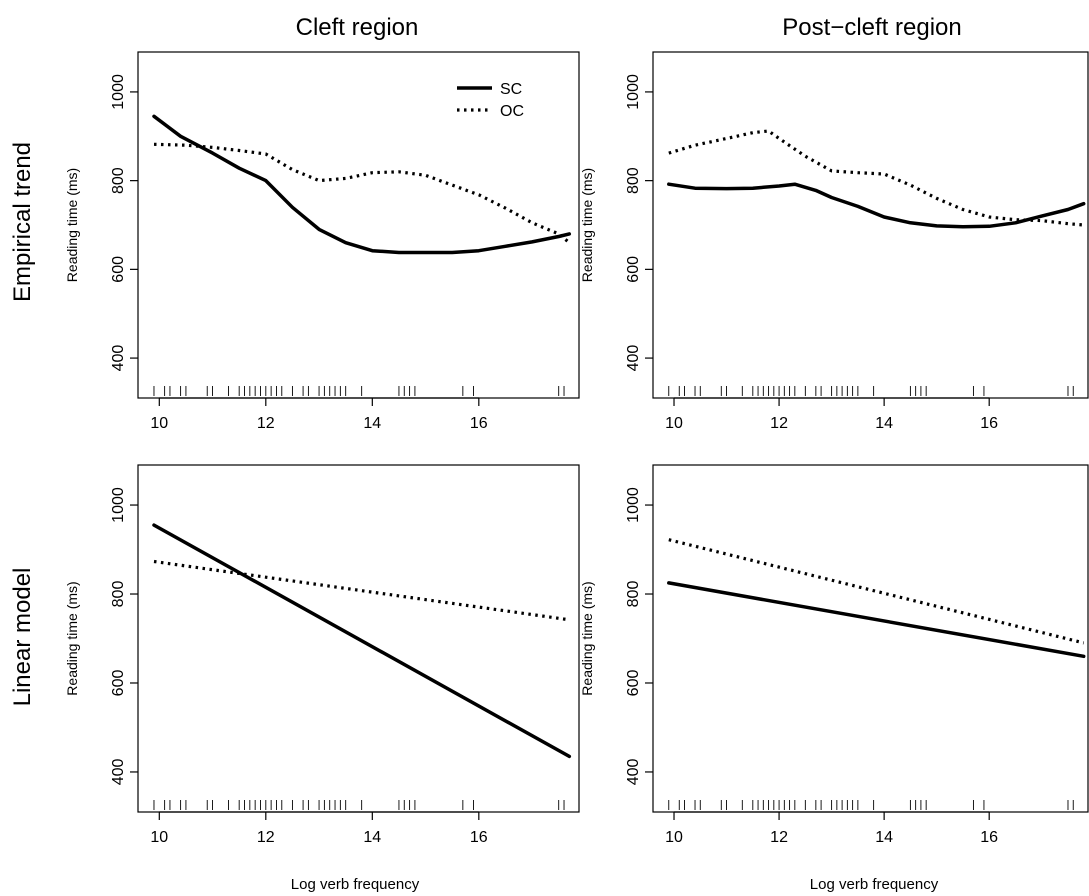 The image size is (1089, 896). What do you see at coordinates (357, 27) in the screenshot?
I see `column-title-cleft: Cleft region` at bounding box center [357, 27].